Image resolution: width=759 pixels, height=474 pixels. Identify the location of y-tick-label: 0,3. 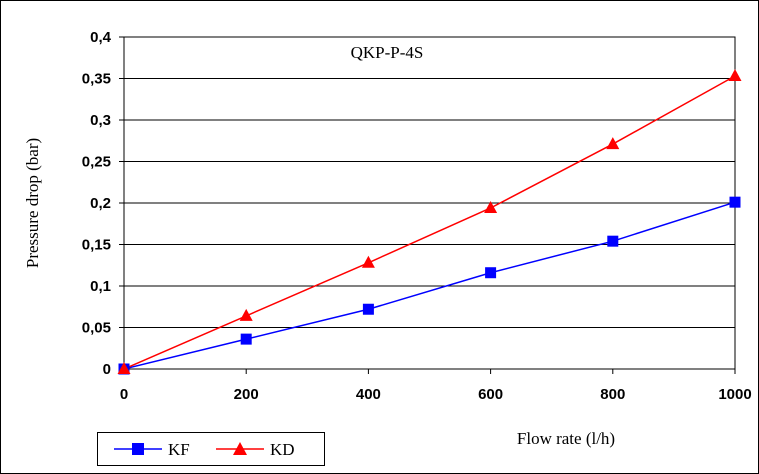
(100, 120).